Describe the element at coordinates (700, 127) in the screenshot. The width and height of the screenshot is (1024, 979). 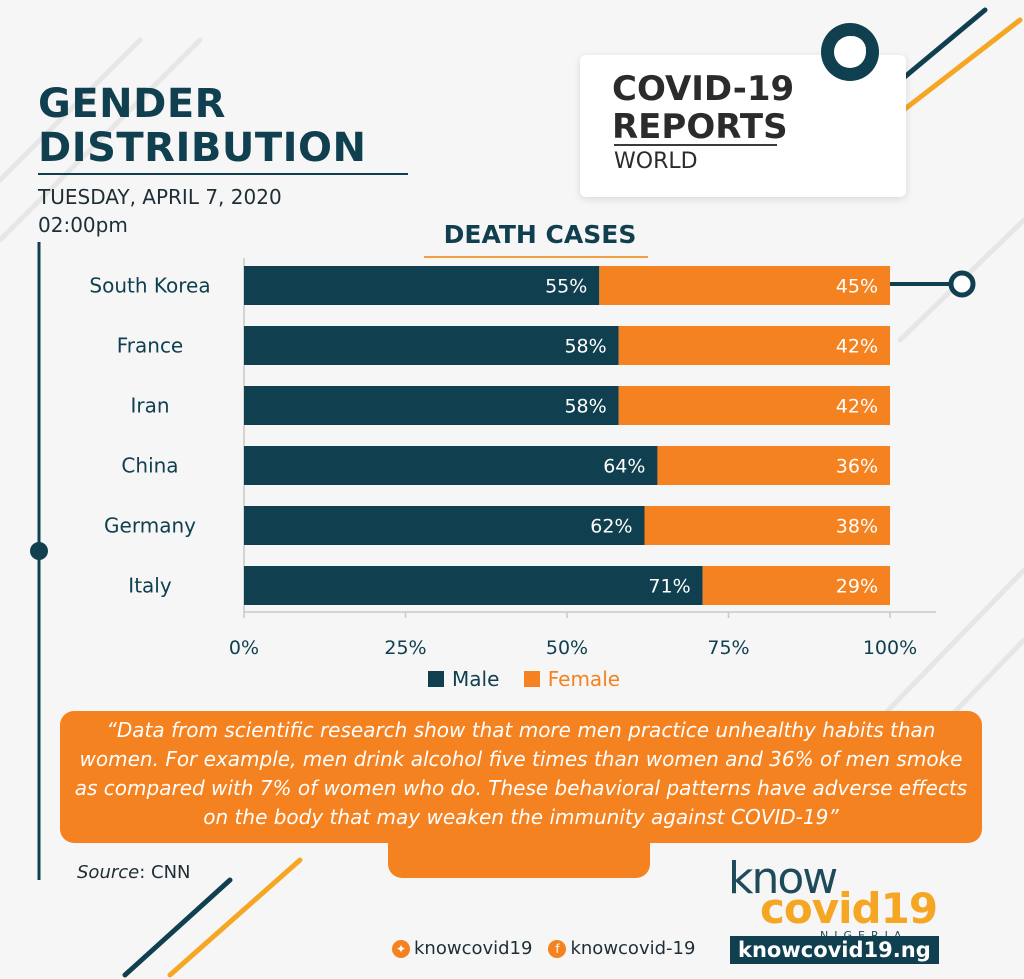
I see `report-line-2: REPORTS` at that location.